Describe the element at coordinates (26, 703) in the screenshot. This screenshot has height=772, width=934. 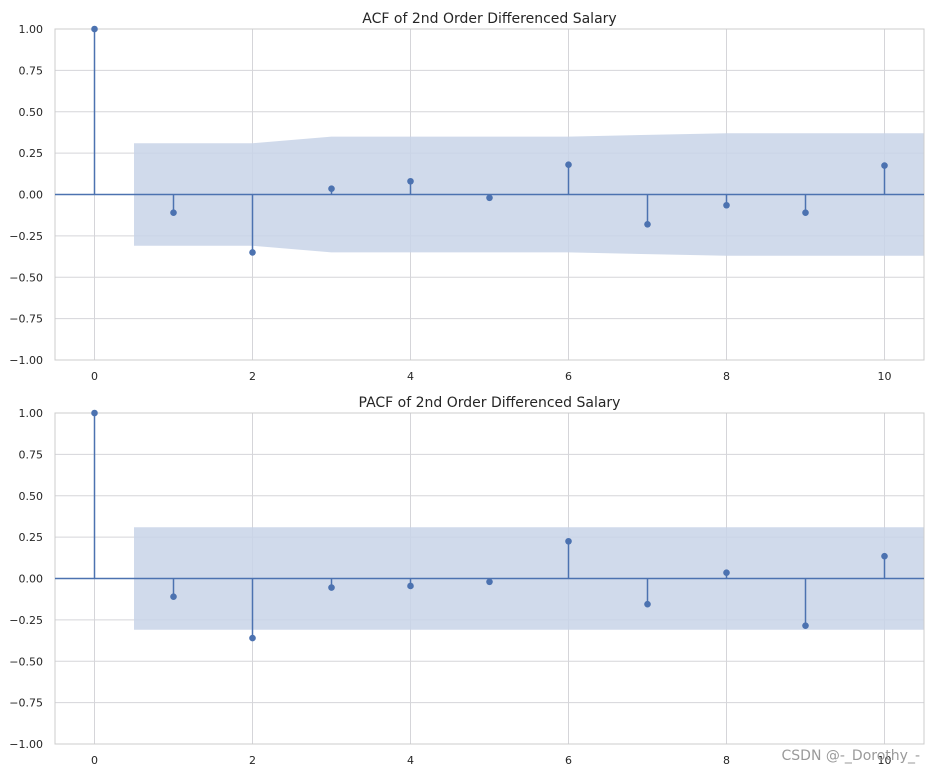
I see `pacf-ytick-label: −0.75` at that location.